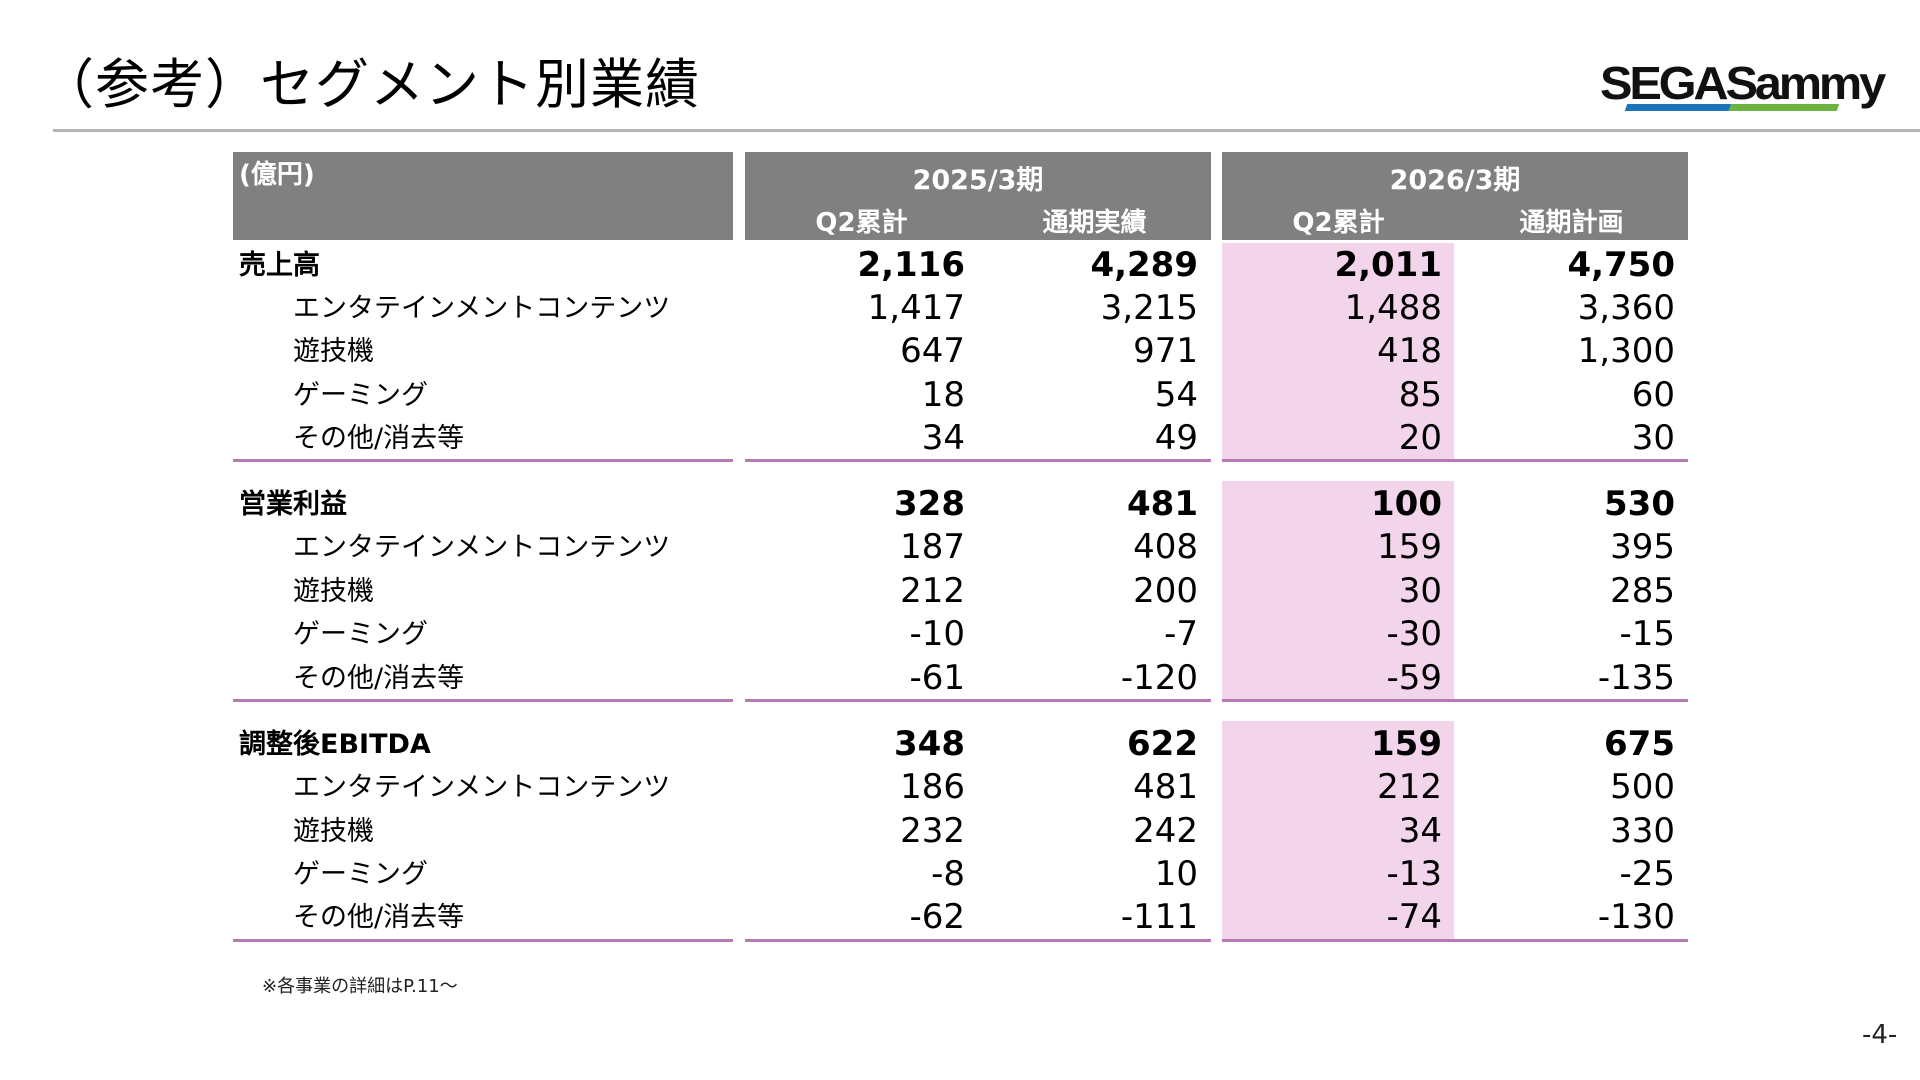  I want to click on cell-fy2026-plan: 285, so click(1642, 591).